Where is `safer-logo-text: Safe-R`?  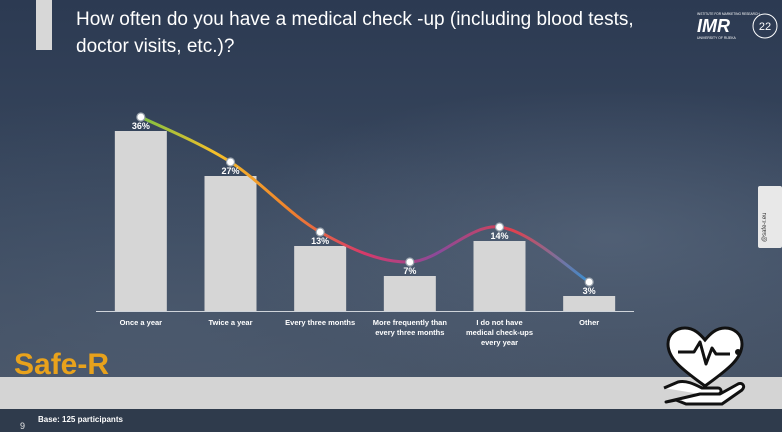 safer-logo-text: Safe-R is located at coordinates (61, 364).